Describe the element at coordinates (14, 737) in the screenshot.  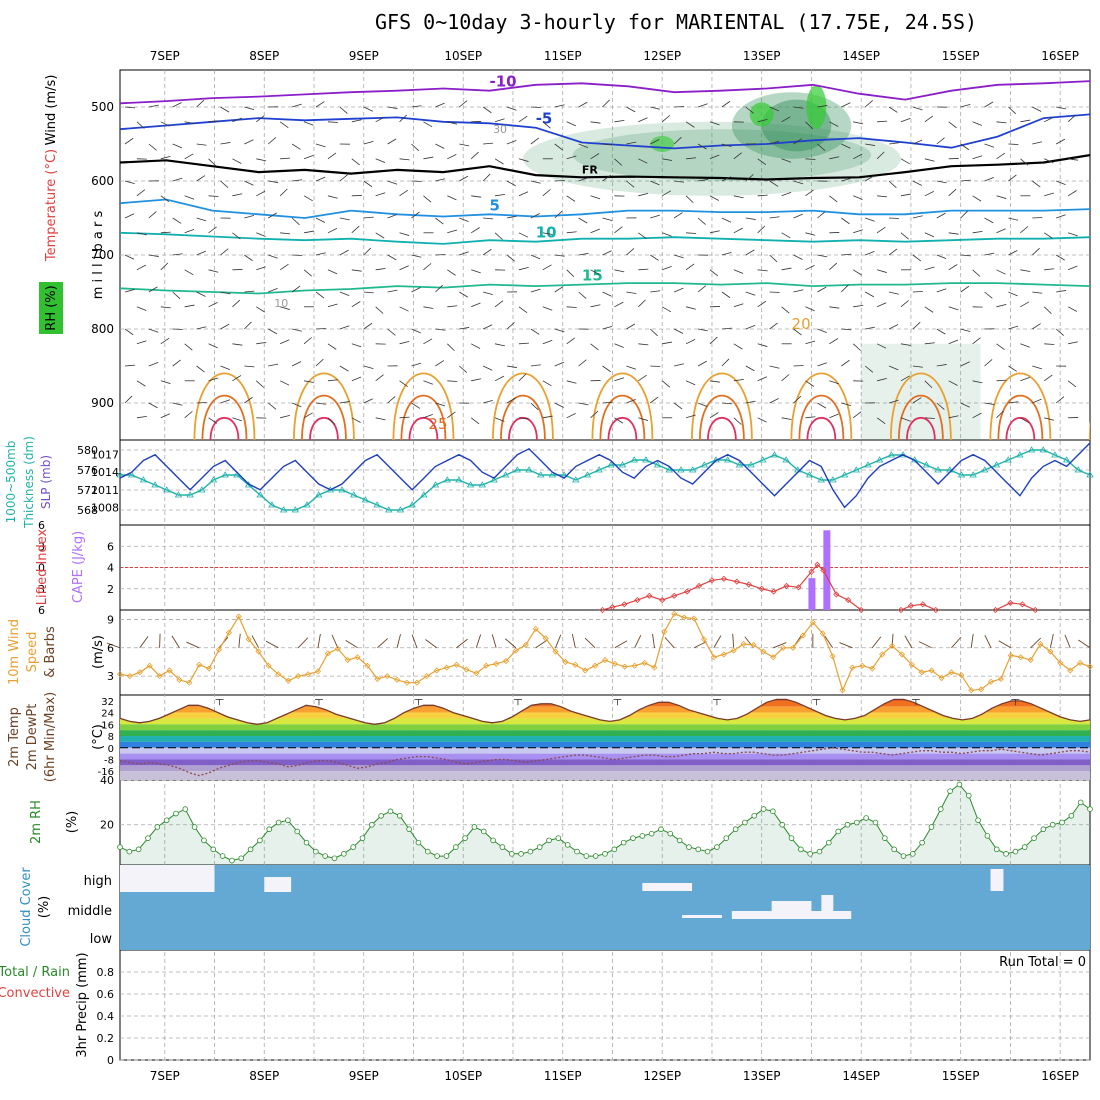
I see `label-temp-1: 2m Temp` at that location.